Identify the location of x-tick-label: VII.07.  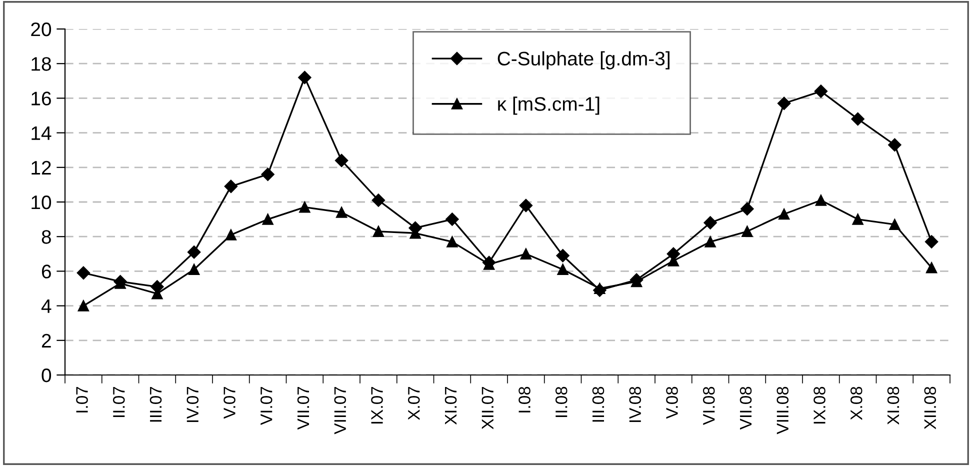
(303, 408).